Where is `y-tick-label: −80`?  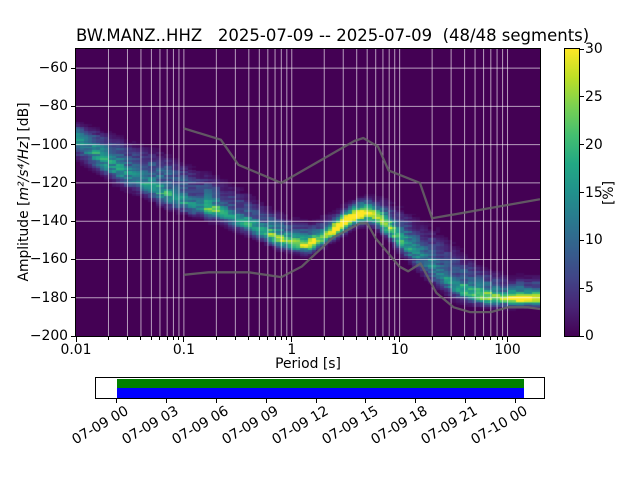
y-tick-label: −80 is located at coordinates (53, 106).